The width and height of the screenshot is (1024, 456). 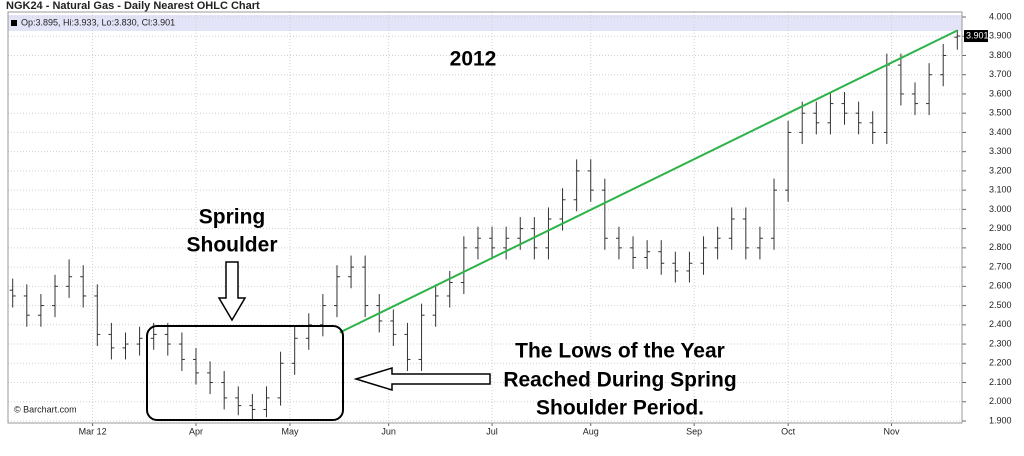 I want to click on down-arrow, so click(x=232, y=291).